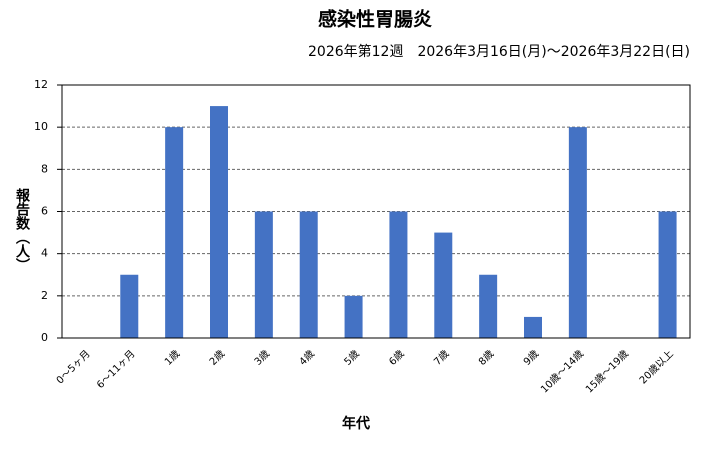 This screenshot has width=720, height=474. What do you see at coordinates (44, 168) in the screenshot?
I see `y-tick-label: 8` at bounding box center [44, 168].